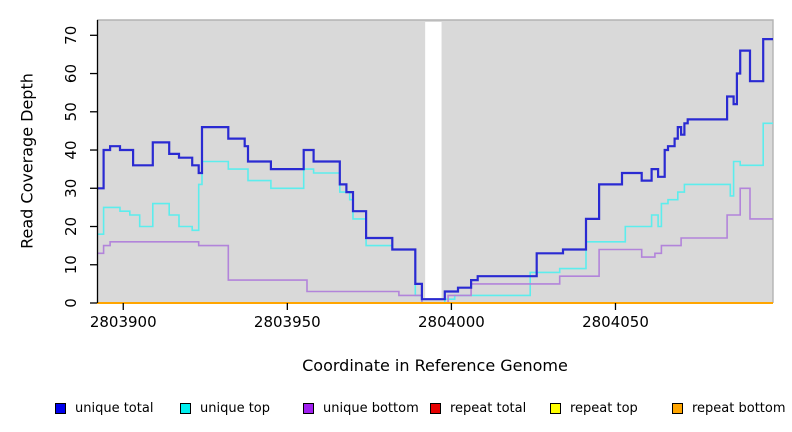  I want to click on y-tick-label: 20, so click(71, 226).